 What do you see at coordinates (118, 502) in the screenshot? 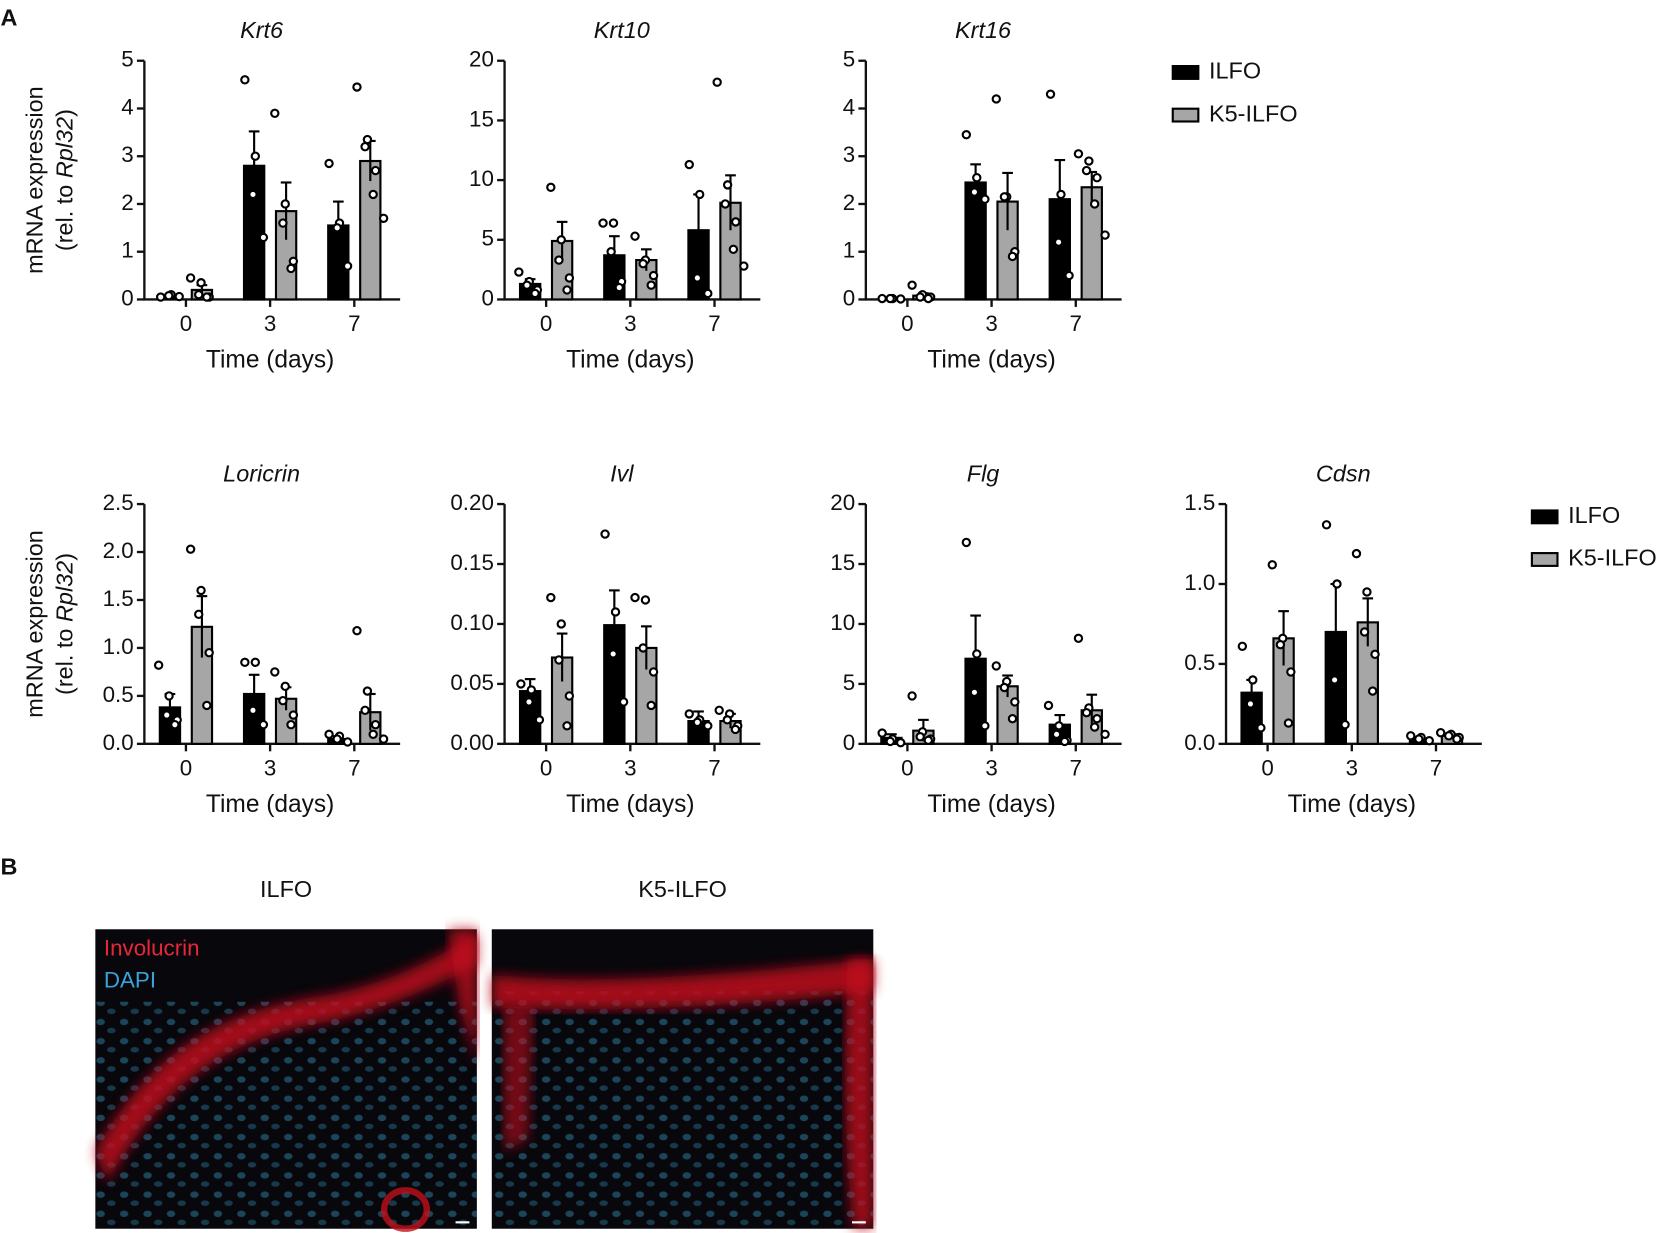
I see `y-tick-label: 2.5` at bounding box center [118, 502].